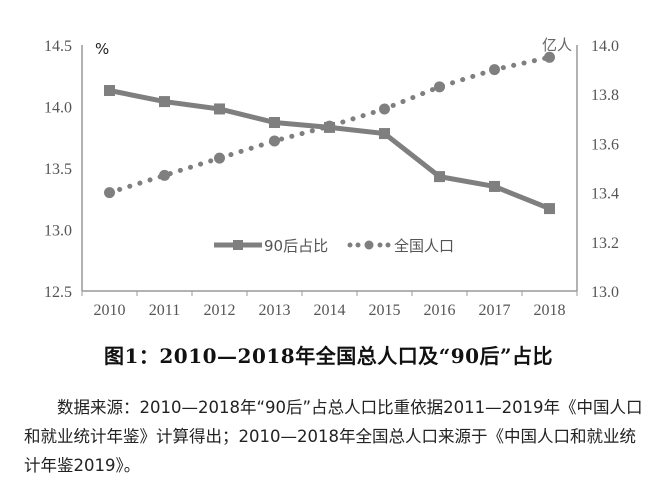  I want to click on y-tick-right: 13.6, so click(605, 144).